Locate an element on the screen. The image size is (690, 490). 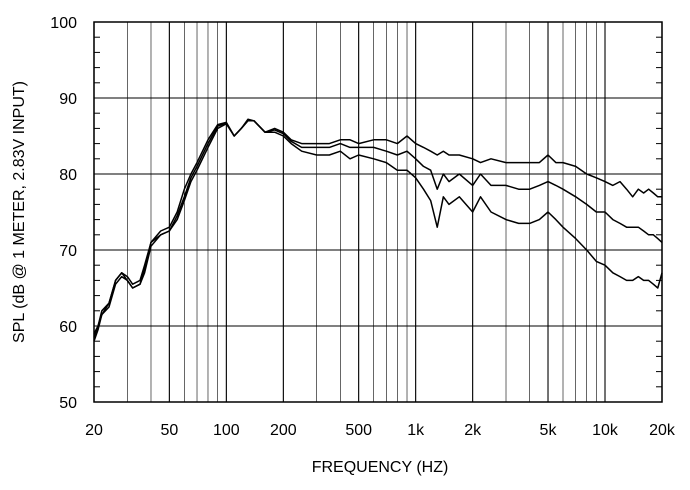
y-tick-labels: 50 60 70 80 90 100 is located at coordinates (63, 213).